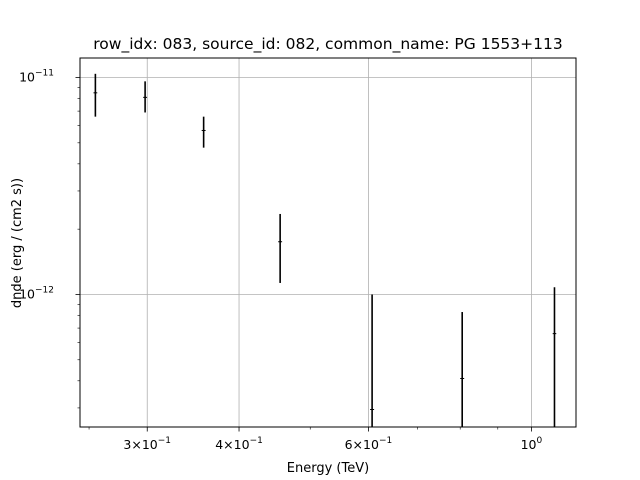  What do you see at coordinates (239, 444) in the screenshot?
I see `x-tick-label: 4×10⁻¹` at bounding box center [239, 444].